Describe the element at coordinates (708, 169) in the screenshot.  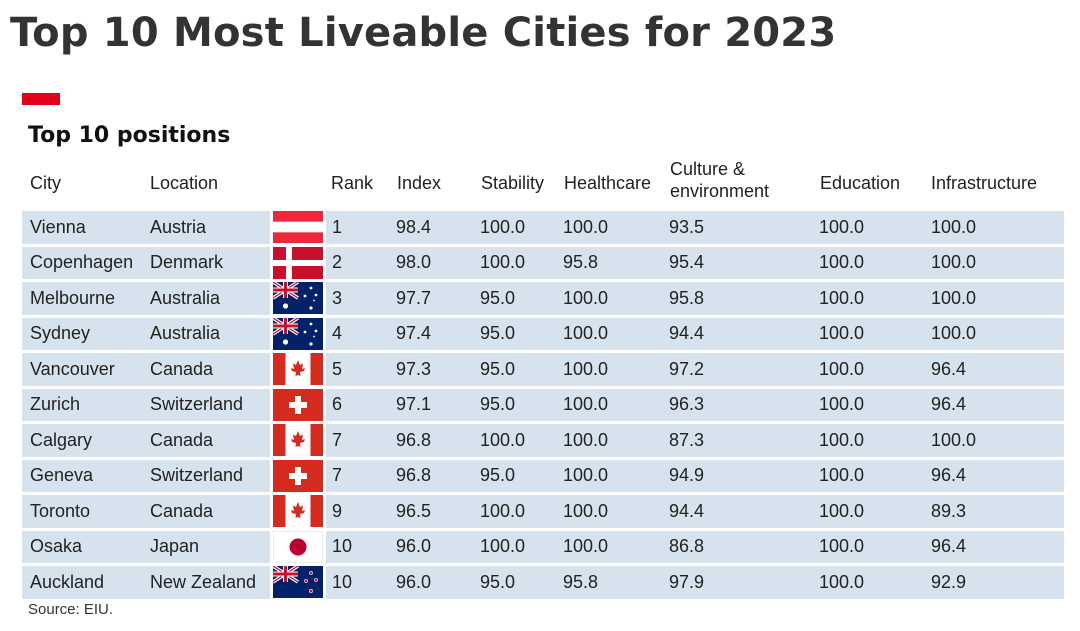
I see `header-culture-line1: Culture &` at that location.